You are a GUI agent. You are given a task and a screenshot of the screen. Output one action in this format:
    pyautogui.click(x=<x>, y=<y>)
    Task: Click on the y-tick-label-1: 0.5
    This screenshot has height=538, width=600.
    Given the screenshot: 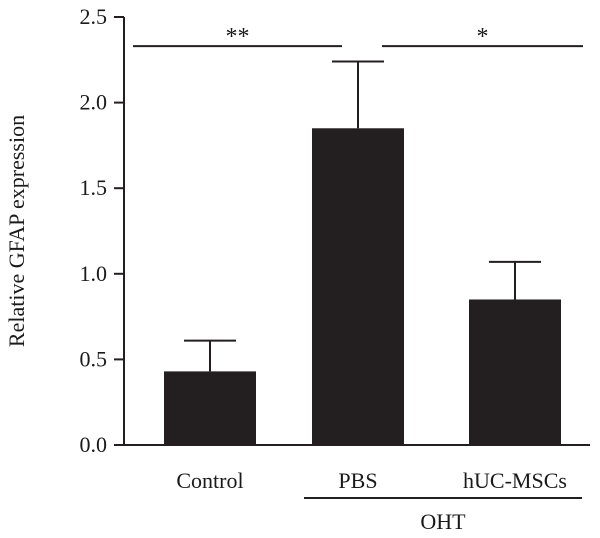 What is the action you would take?
    pyautogui.click(x=94, y=358)
    